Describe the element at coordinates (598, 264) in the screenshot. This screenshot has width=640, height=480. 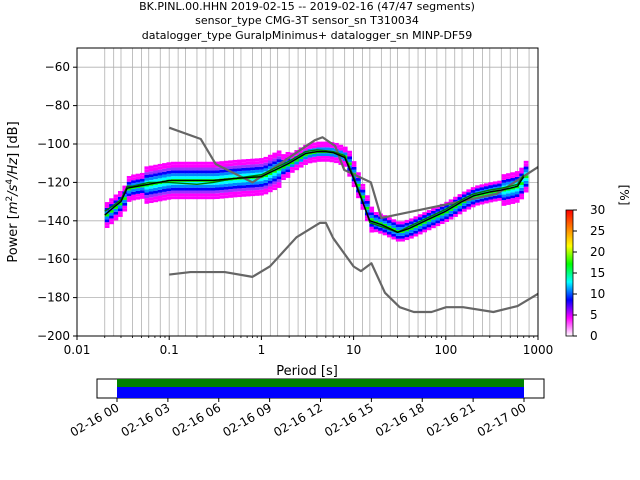
I see `colorbar: 0 5 10 15 20 25 30 [%]` at that location.